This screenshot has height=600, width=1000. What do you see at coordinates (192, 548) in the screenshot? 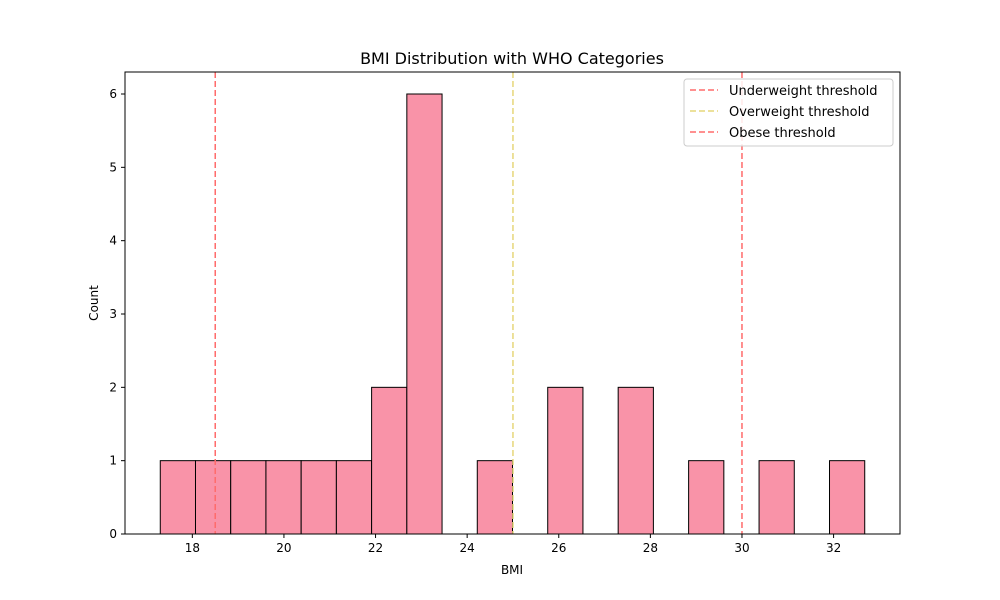
I see `x-tick-label: 18` at bounding box center [192, 548].